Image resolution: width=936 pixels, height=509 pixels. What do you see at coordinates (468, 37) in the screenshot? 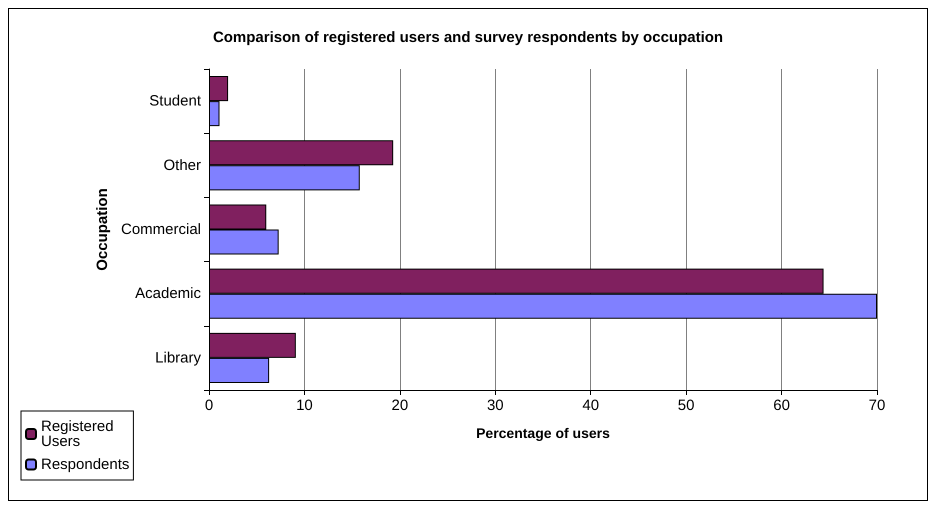
I see `chart-title: Comparison of registered users and survey respondents by occupation` at bounding box center [468, 37].